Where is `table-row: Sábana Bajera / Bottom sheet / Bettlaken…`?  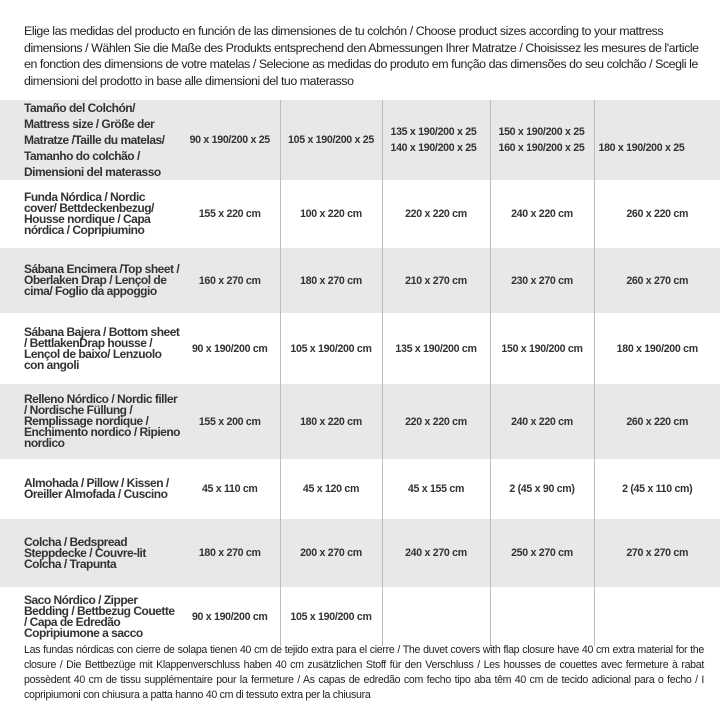 table-row: Sábana Bajera / Bottom sheet / Bettlaken… is located at coordinates (360, 348).